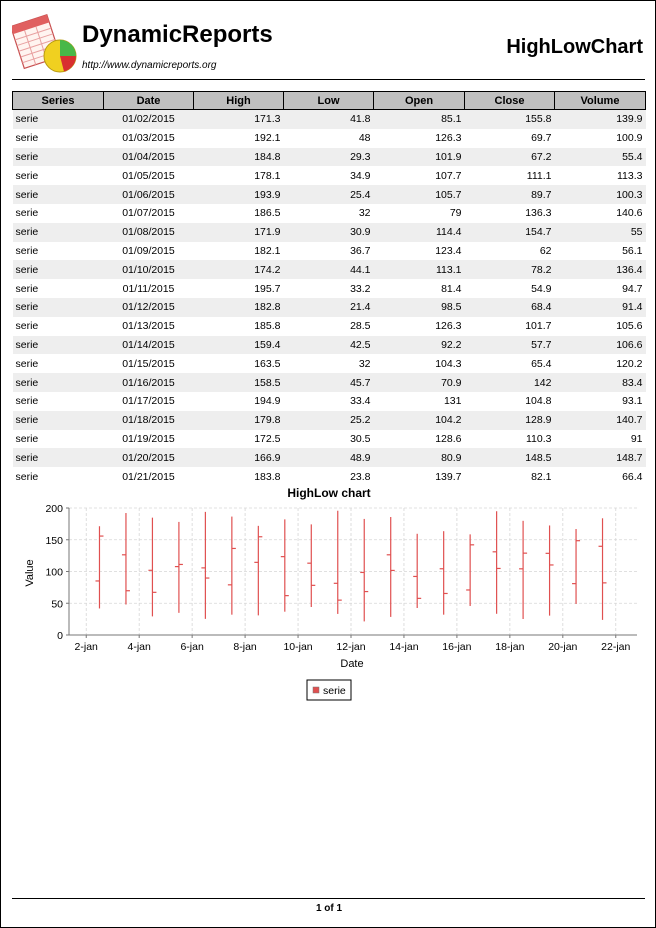  What do you see at coordinates (600, 345) in the screenshot?
I see `cell-volume: 106.6` at bounding box center [600, 345].